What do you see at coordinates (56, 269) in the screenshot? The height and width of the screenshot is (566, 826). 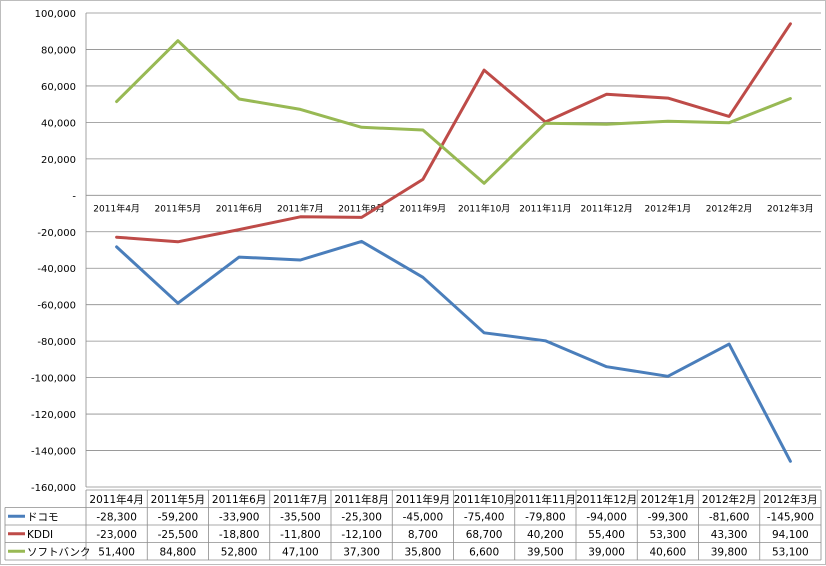 I see `y-tick-label: -40,000` at bounding box center [56, 269].